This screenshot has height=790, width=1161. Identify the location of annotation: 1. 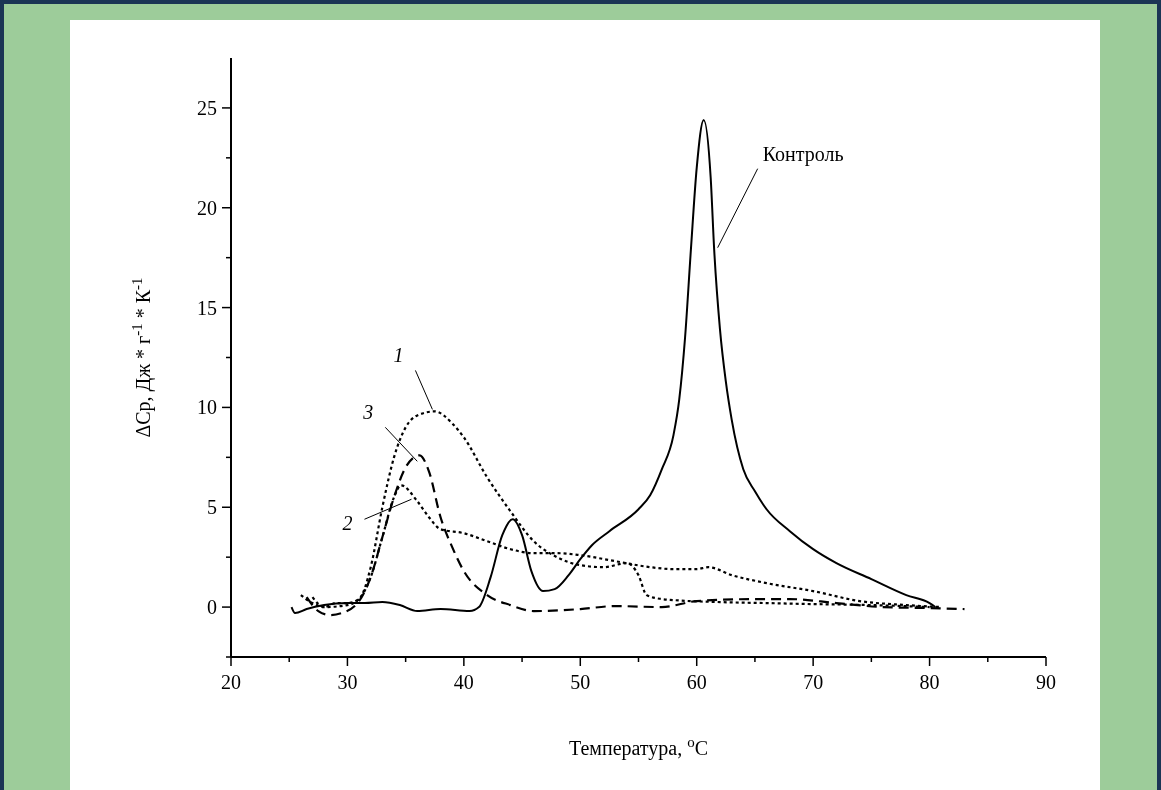
(398, 355).